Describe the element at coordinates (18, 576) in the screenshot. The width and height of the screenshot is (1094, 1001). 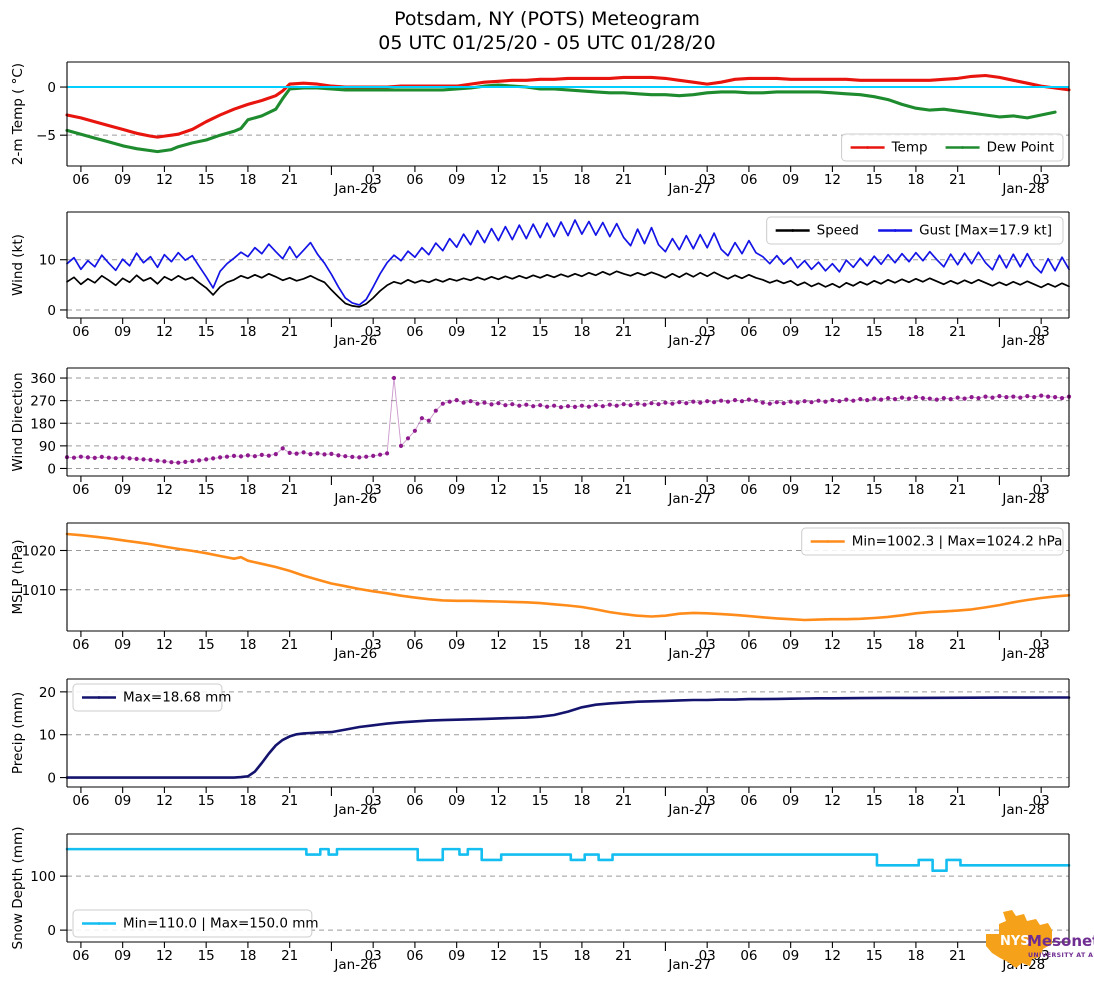
I see `y-axis-label: MSLP (hPa)` at that location.